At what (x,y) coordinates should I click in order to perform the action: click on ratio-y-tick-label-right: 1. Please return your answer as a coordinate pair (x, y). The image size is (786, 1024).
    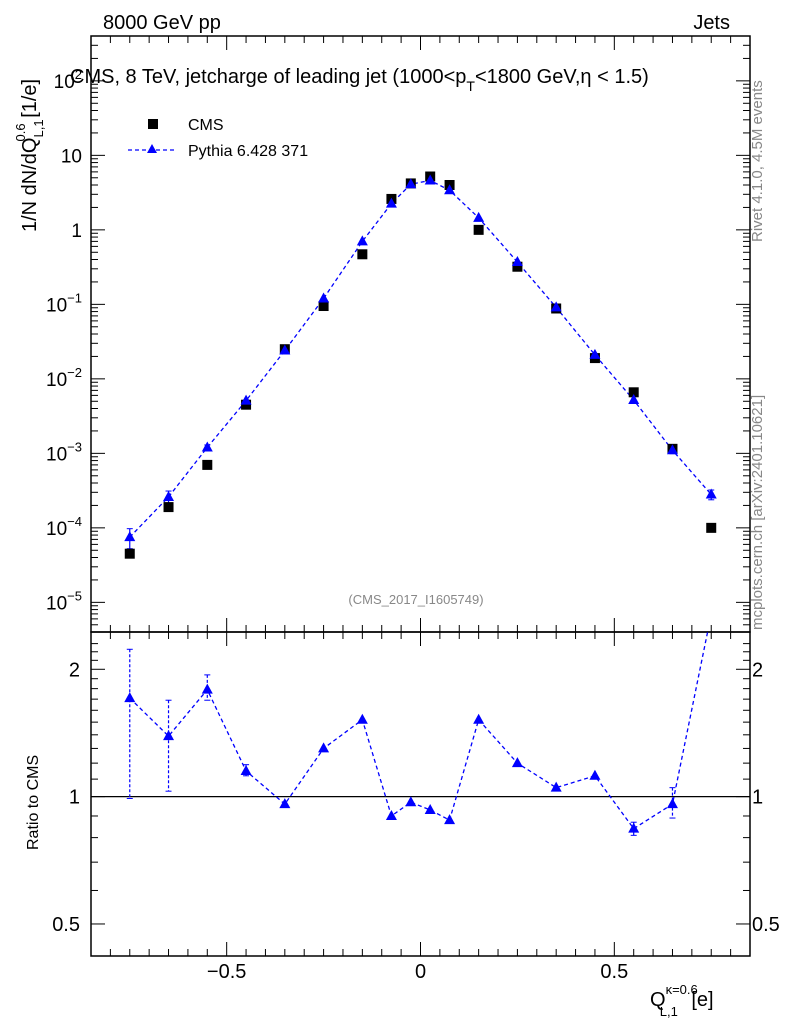
    Looking at the image, I should click on (757, 798).